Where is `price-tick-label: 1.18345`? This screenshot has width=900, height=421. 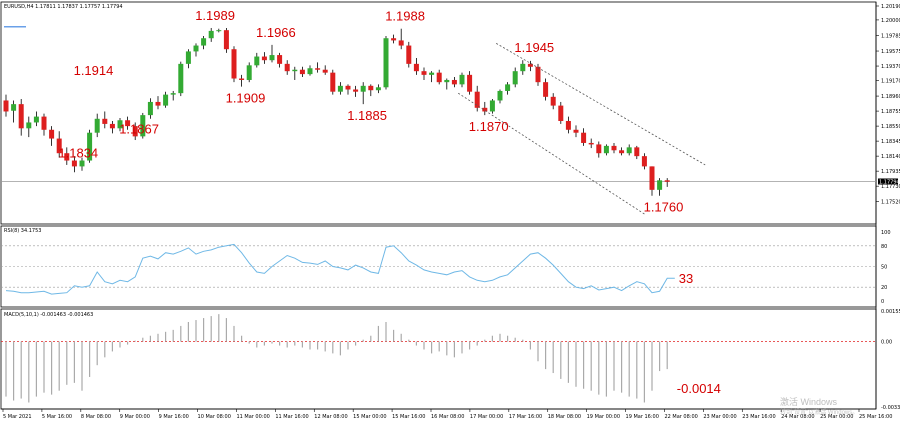 price-tick-label: 1.18345 is located at coordinates (890, 142).